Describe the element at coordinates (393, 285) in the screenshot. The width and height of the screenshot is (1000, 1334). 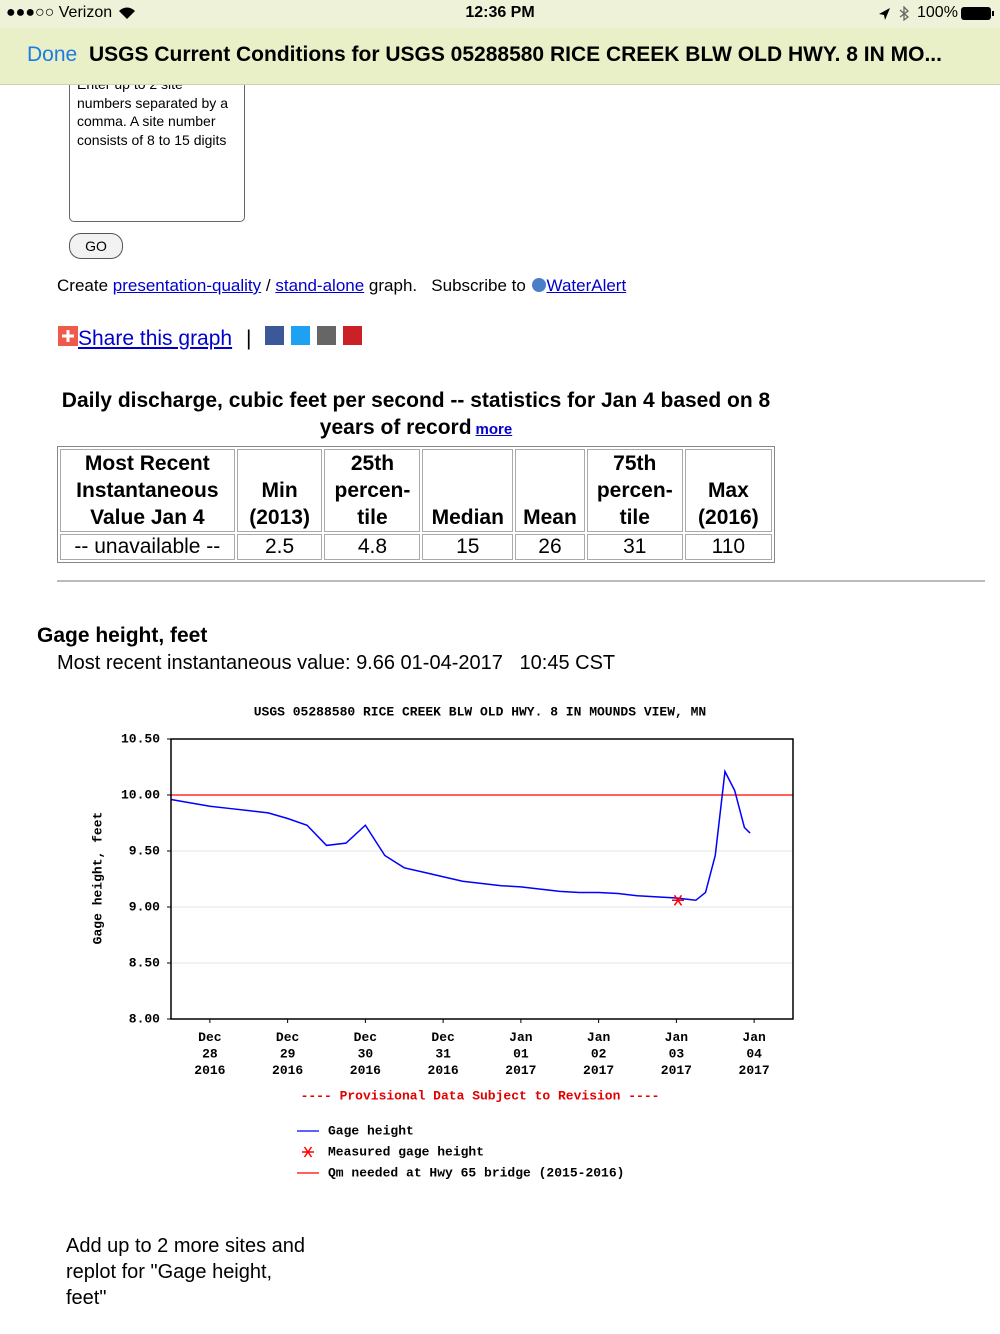
I see `text: graph.` at that location.